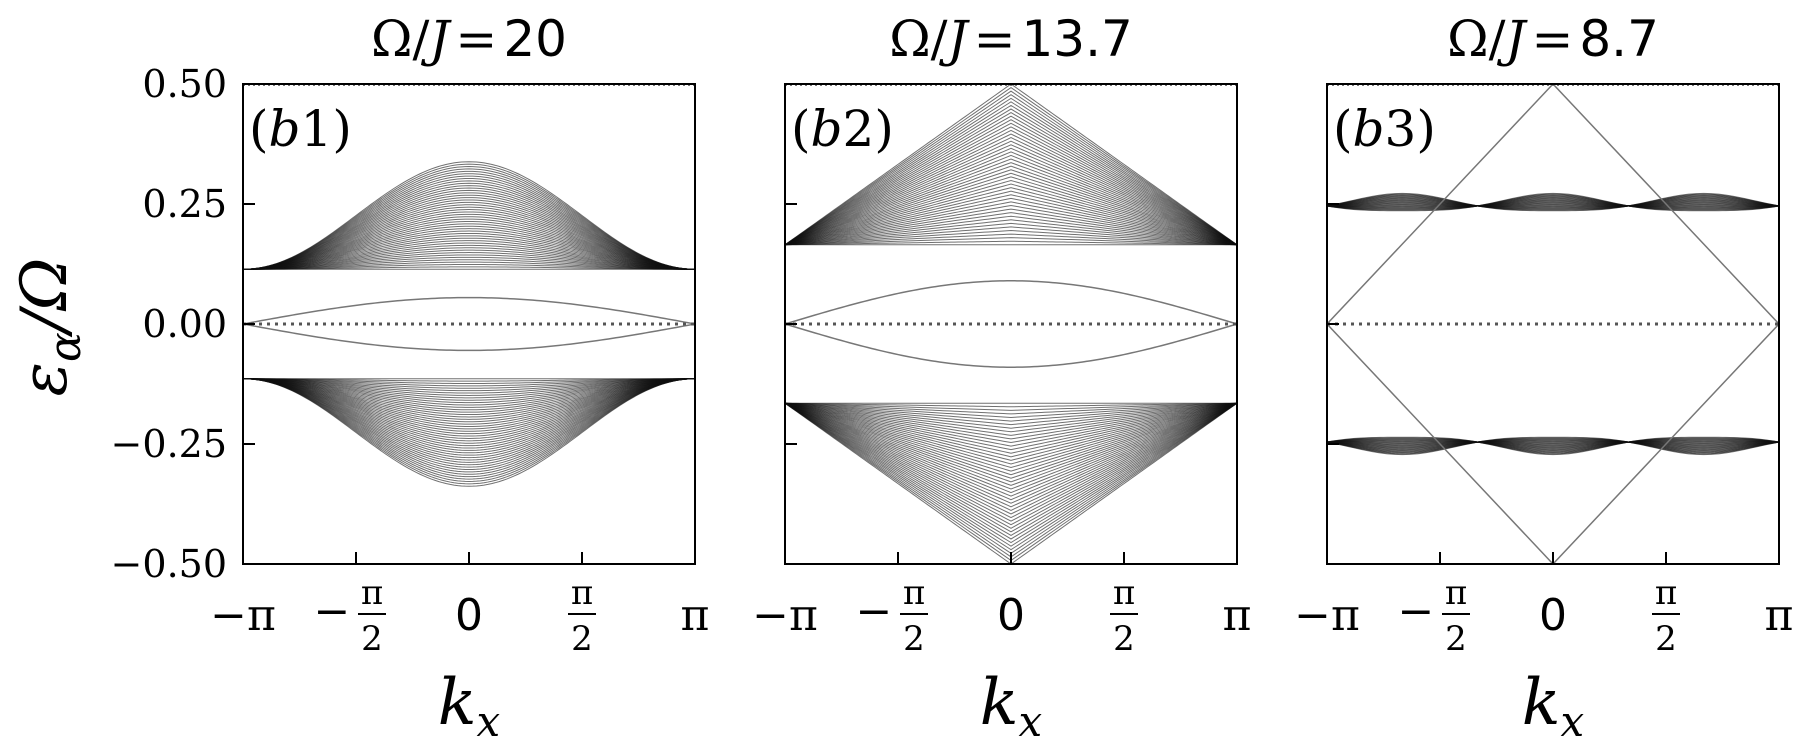  What do you see at coordinates (1779, 615) in the screenshot?
I see `x-tick-label: π` at bounding box center [1779, 615].